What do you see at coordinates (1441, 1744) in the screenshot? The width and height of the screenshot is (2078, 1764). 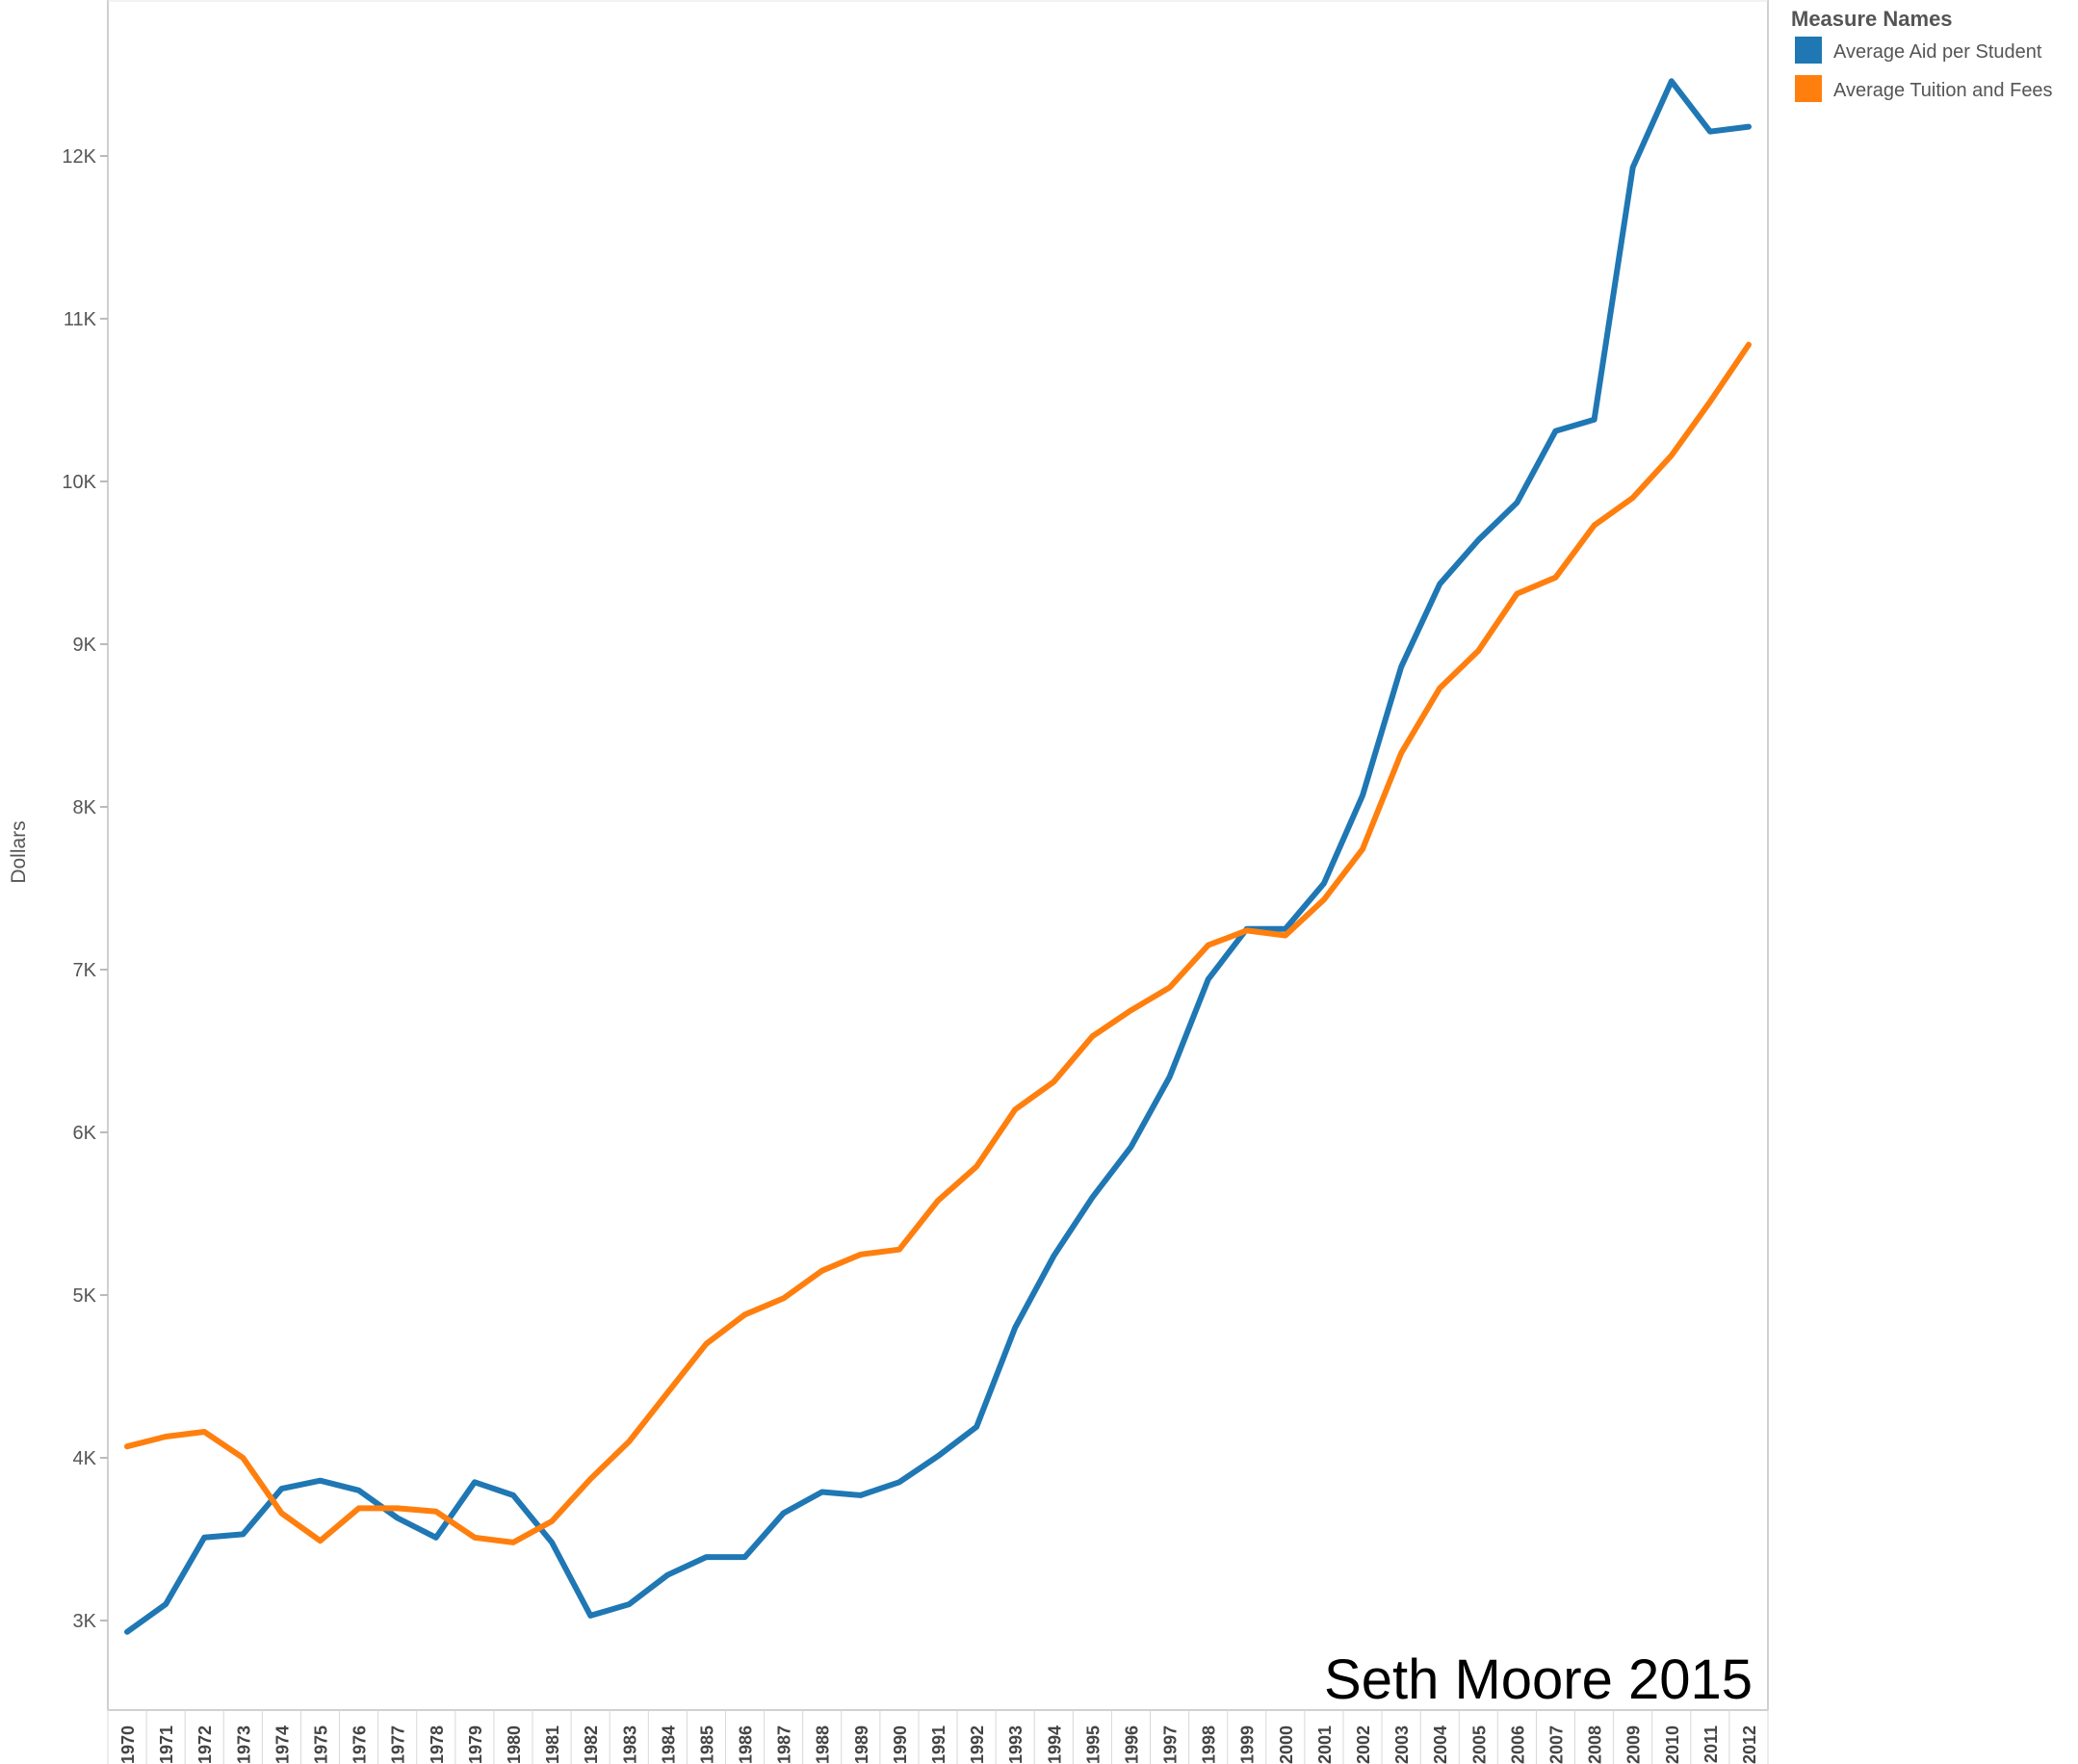 I see `x-tick-label: 2004` at bounding box center [1441, 1744].